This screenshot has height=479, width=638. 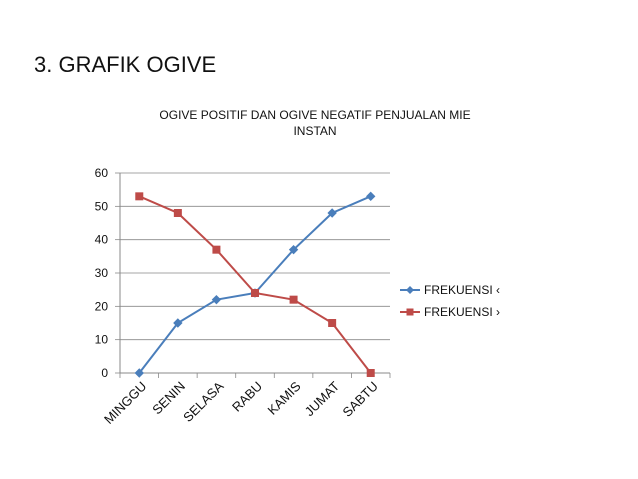 What do you see at coordinates (283, 397) in the screenshot?
I see `x-tick-label: KAMIS` at bounding box center [283, 397].